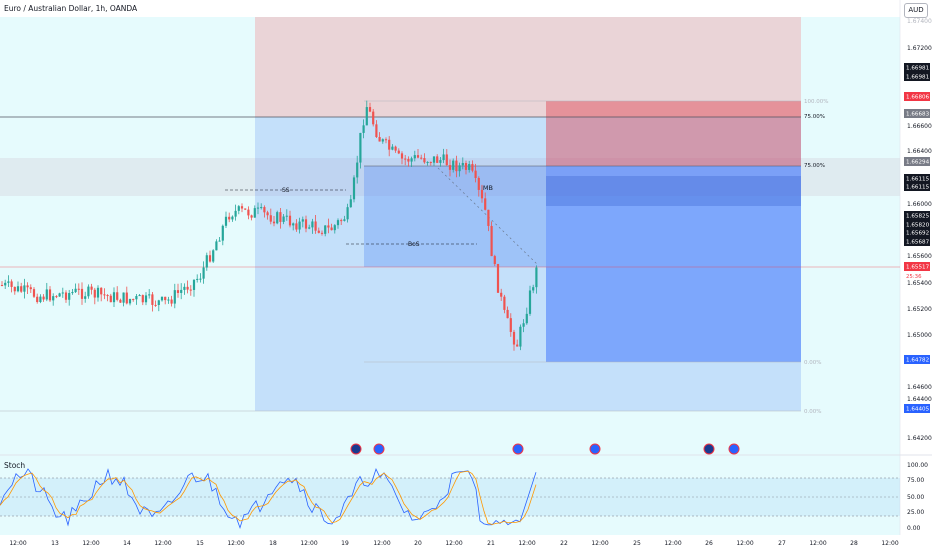 The image size is (932, 550). What do you see at coordinates (918, 268) in the screenshot?
I see `price-badge-label: 1.65517` at bounding box center [918, 268].